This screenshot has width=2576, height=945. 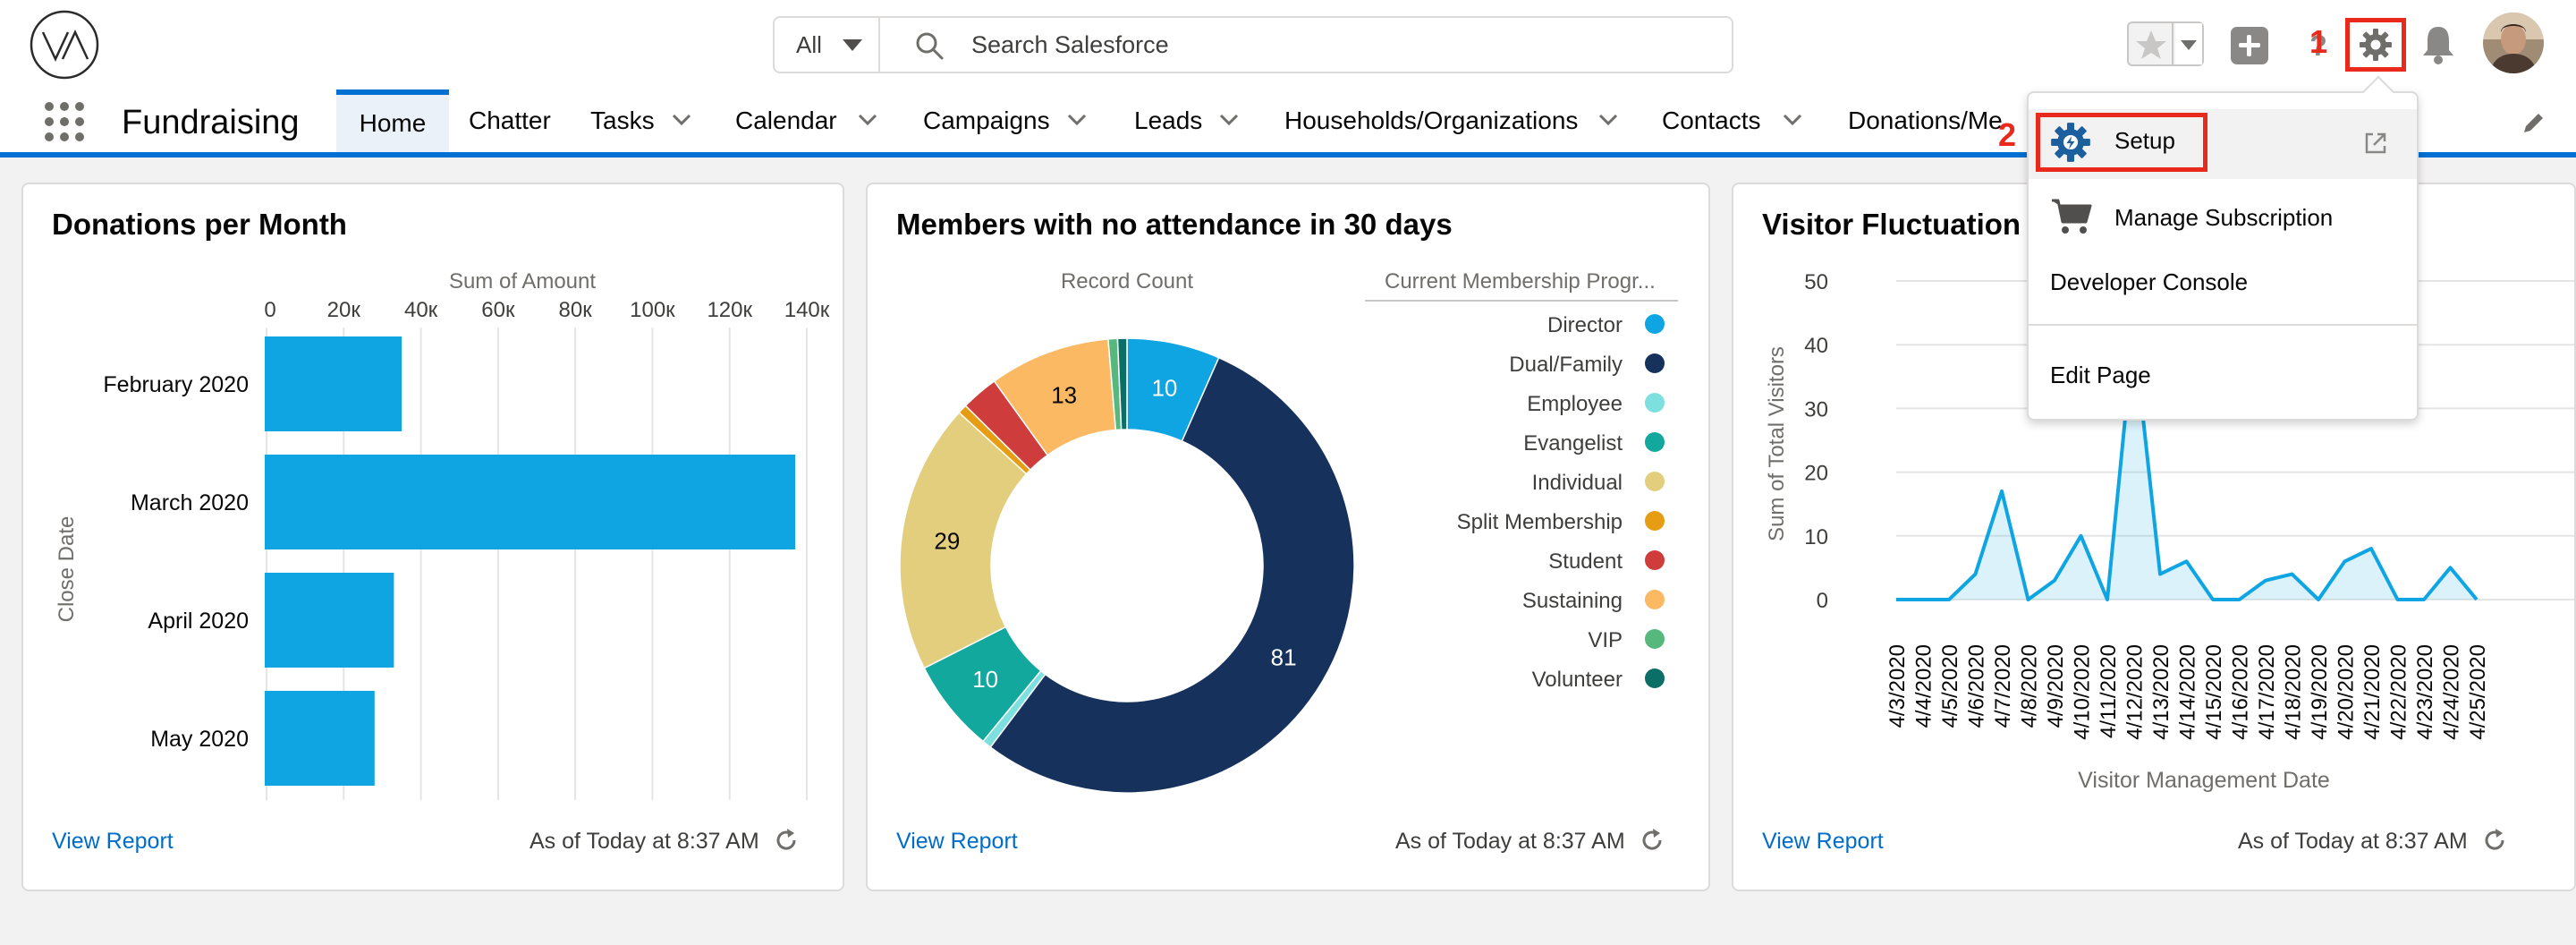 I want to click on search-input, so click(x=1338, y=45).